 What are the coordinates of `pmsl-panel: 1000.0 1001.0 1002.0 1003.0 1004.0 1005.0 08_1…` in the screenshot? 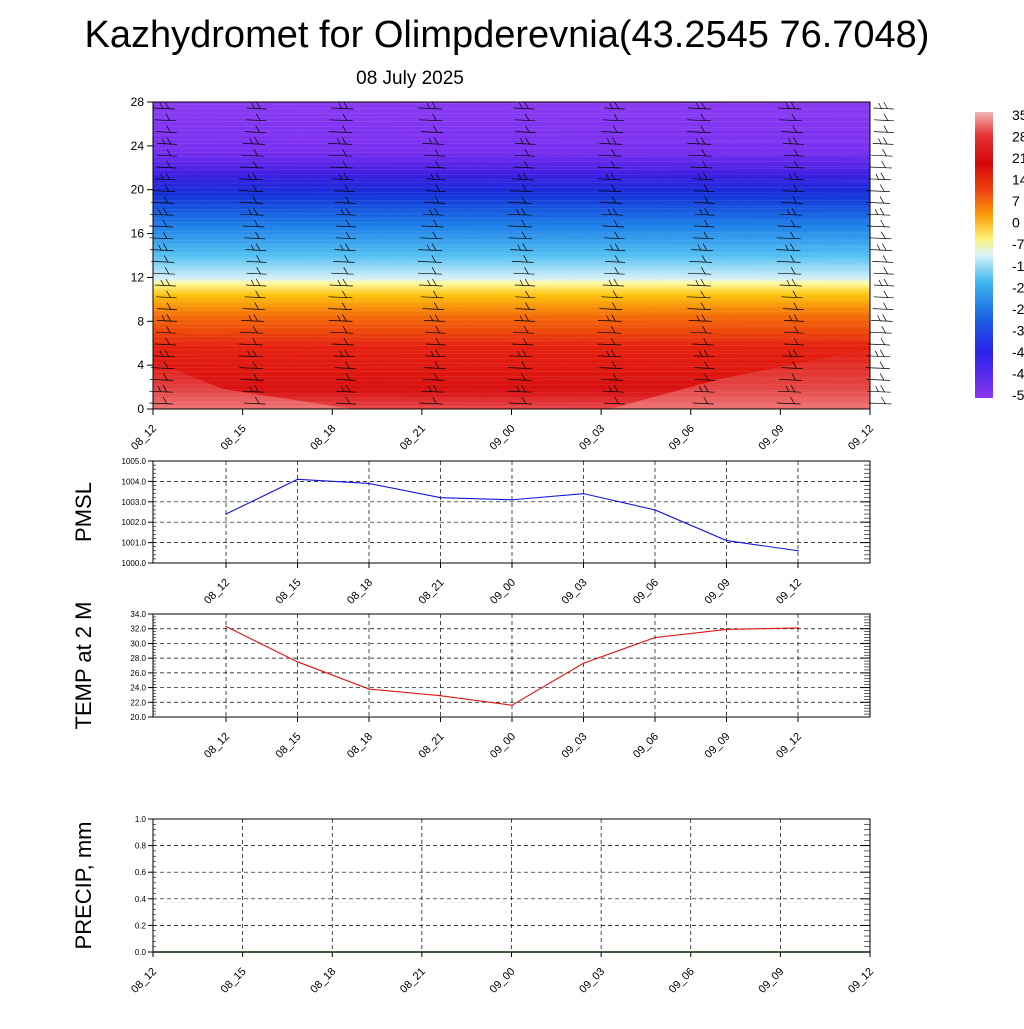 It's located at (471, 532).